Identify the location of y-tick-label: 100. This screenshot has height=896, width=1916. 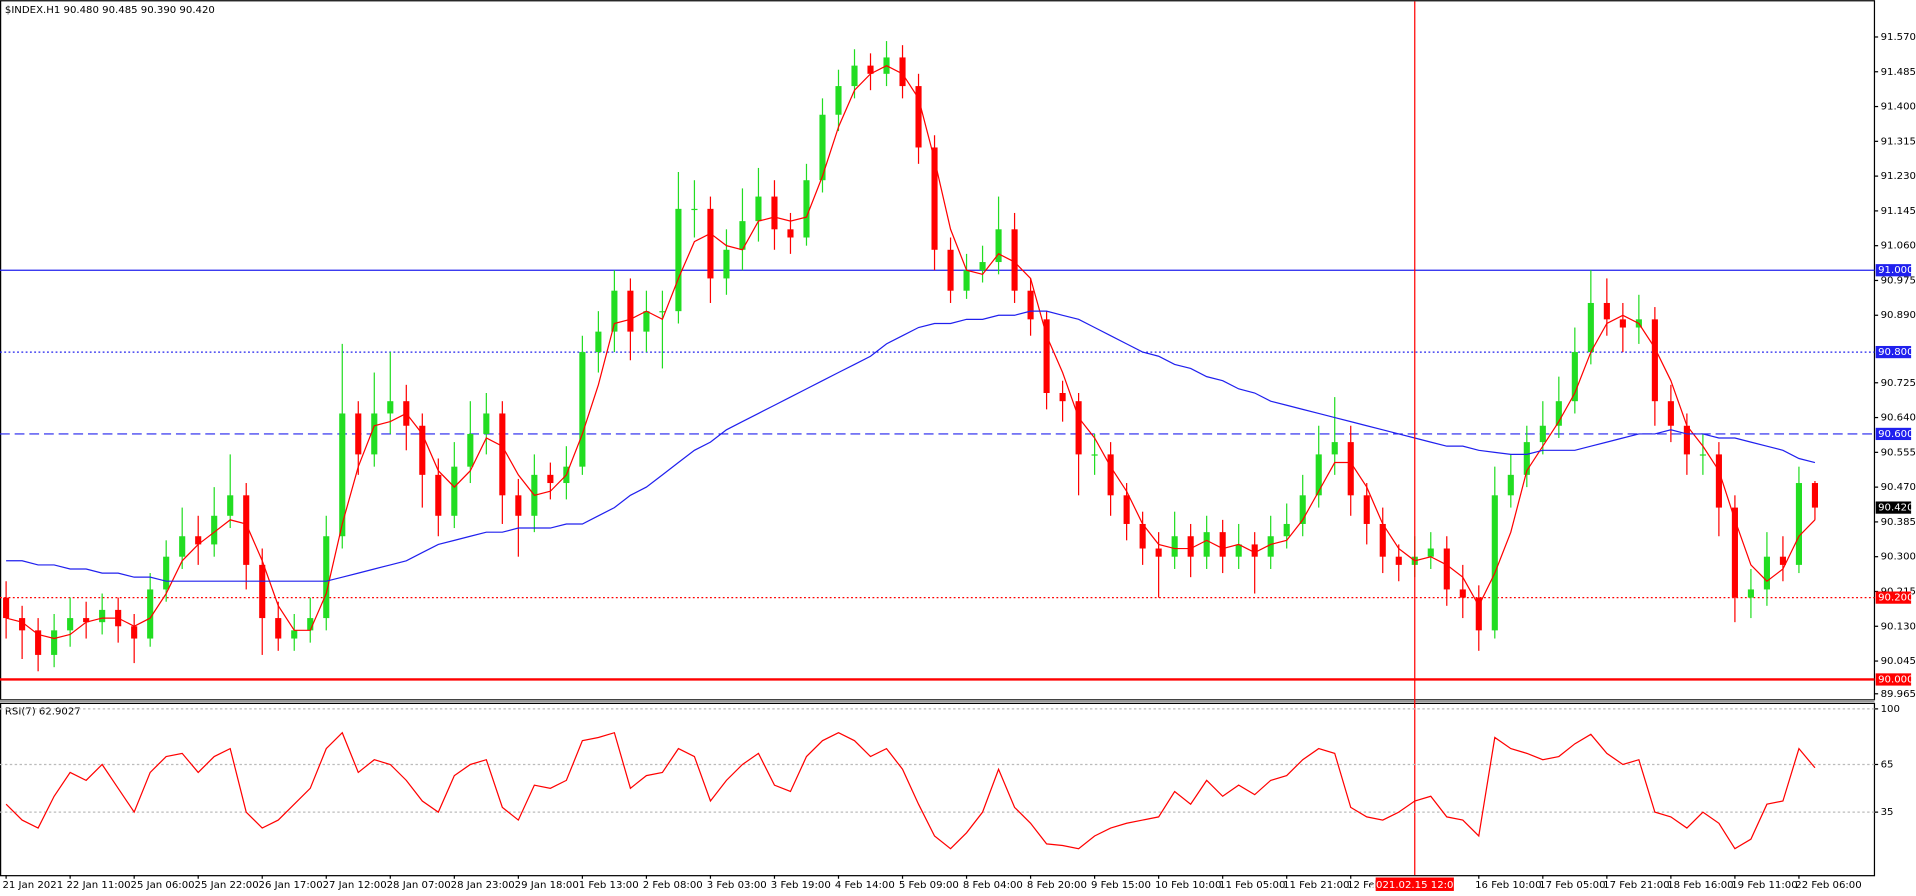
(1890, 709).